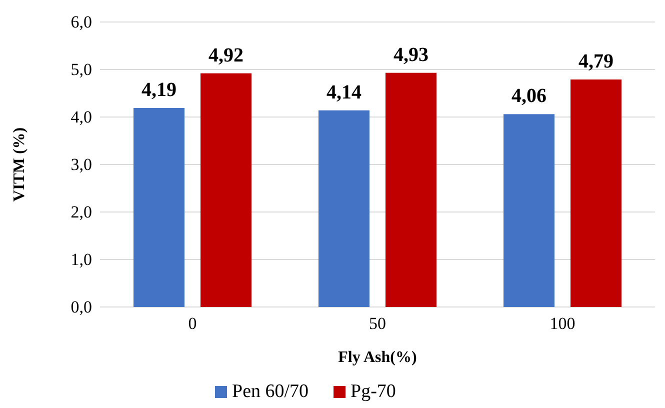 Image resolution: width=665 pixels, height=408 pixels. Describe the element at coordinates (81, 164) in the screenshot. I see `y-tick-label: 3,0` at that location.